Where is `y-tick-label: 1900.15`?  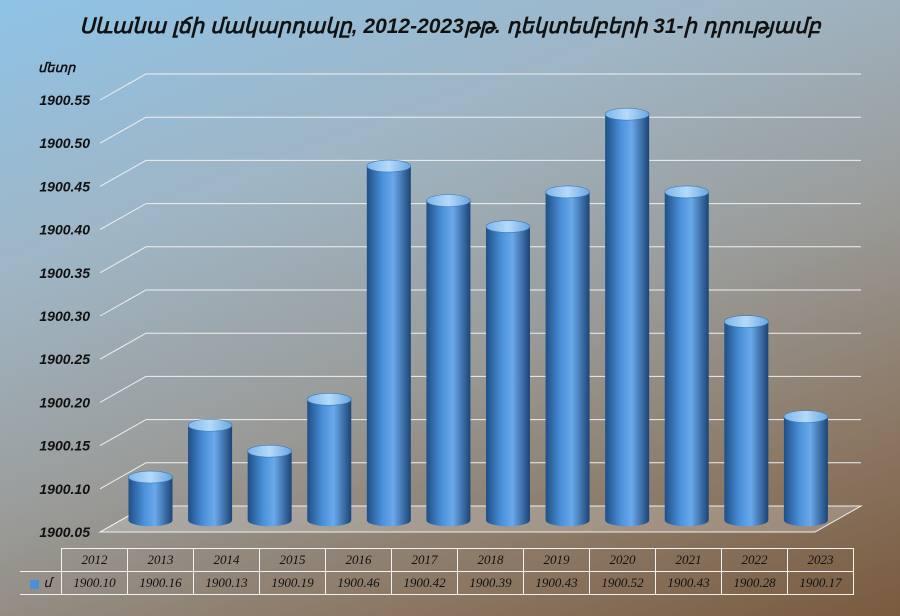
y-tick-label: 1900.15 is located at coordinates (64, 446).